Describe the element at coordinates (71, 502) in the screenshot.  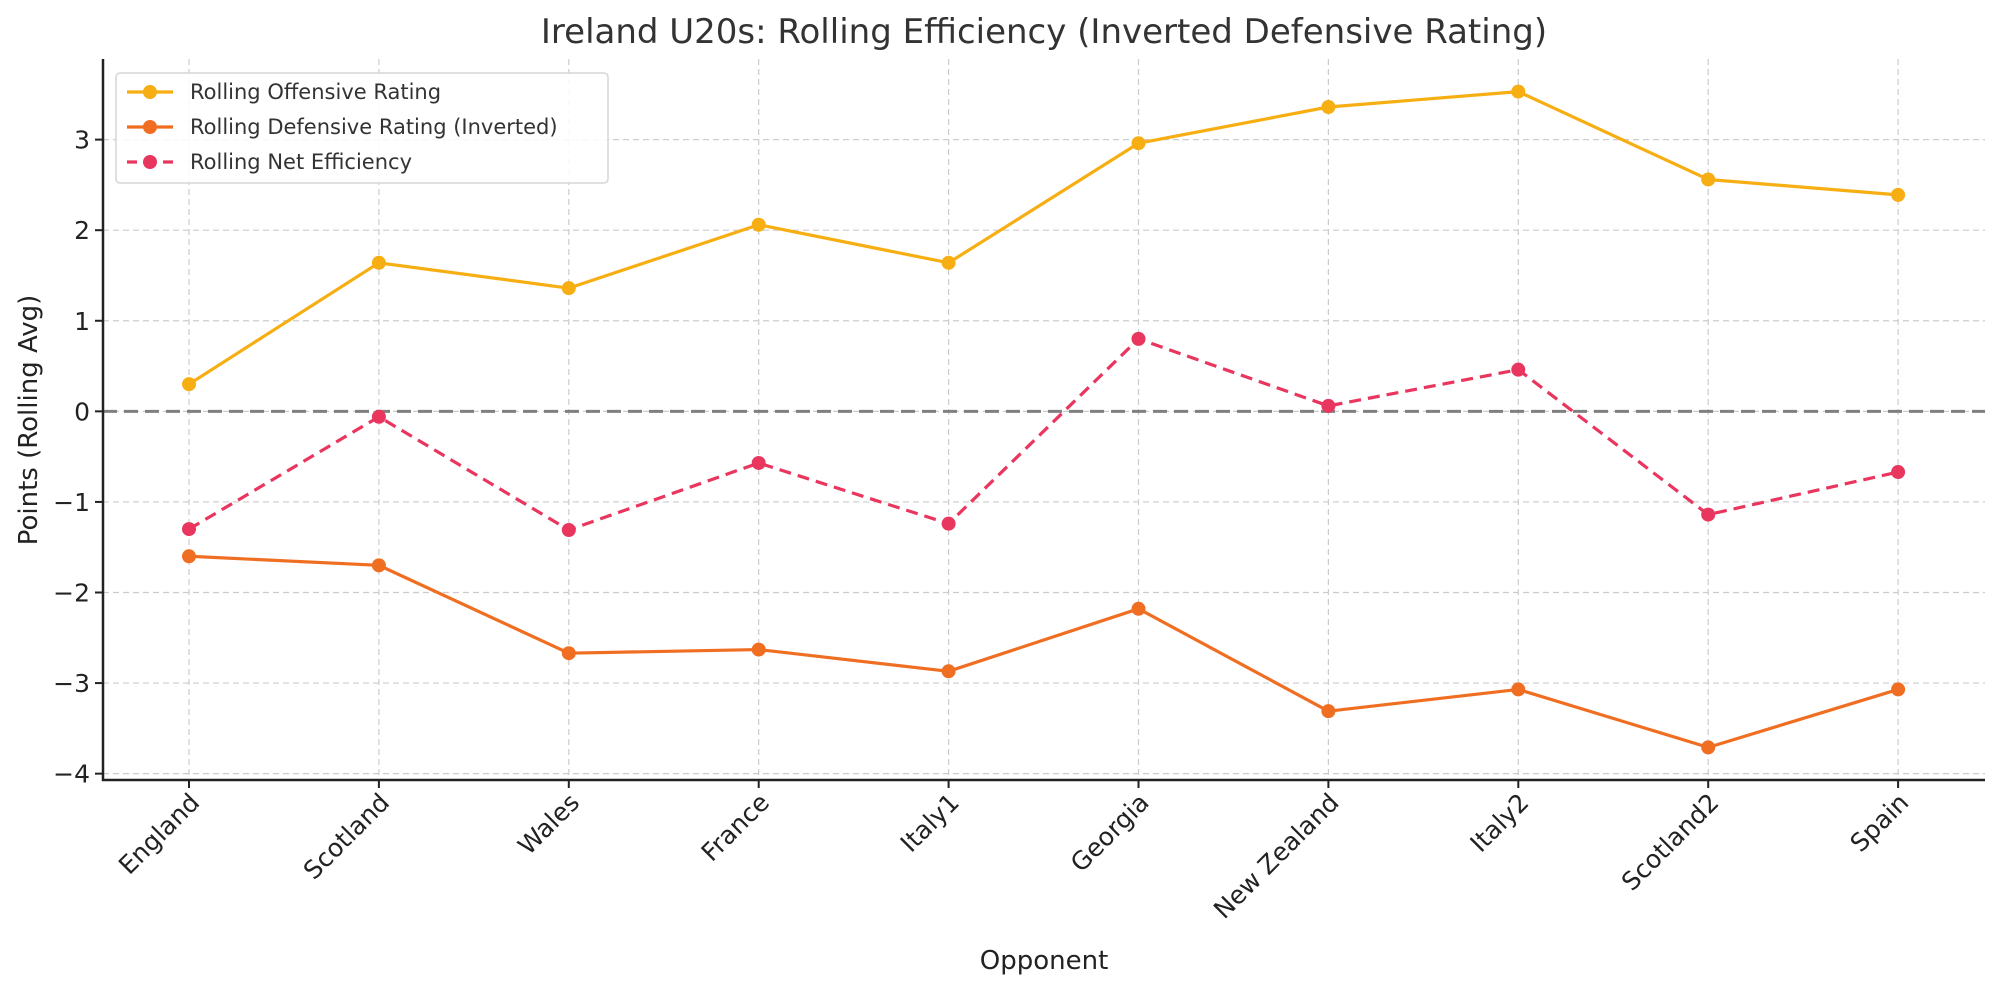
I see `y-tick-label: −1` at that location.